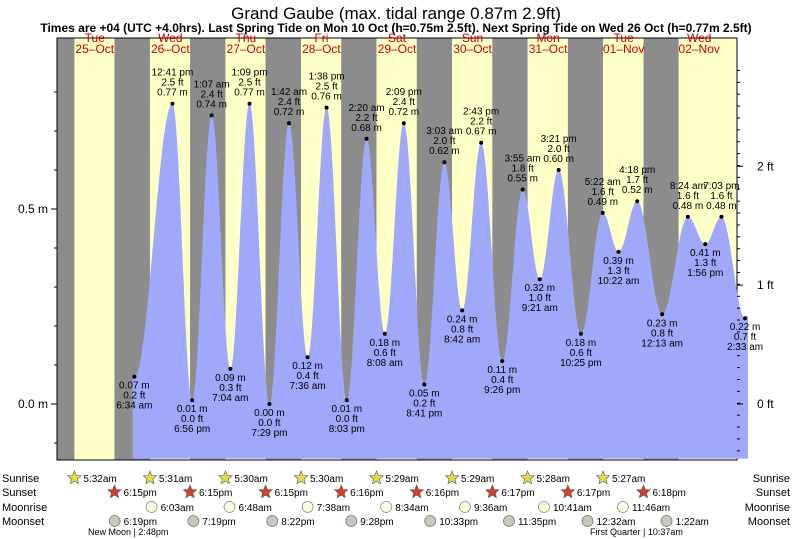 The height and width of the screenshot is (539, 793). I want to click on tide-height-m: 0.76 m, so click(326, 97).